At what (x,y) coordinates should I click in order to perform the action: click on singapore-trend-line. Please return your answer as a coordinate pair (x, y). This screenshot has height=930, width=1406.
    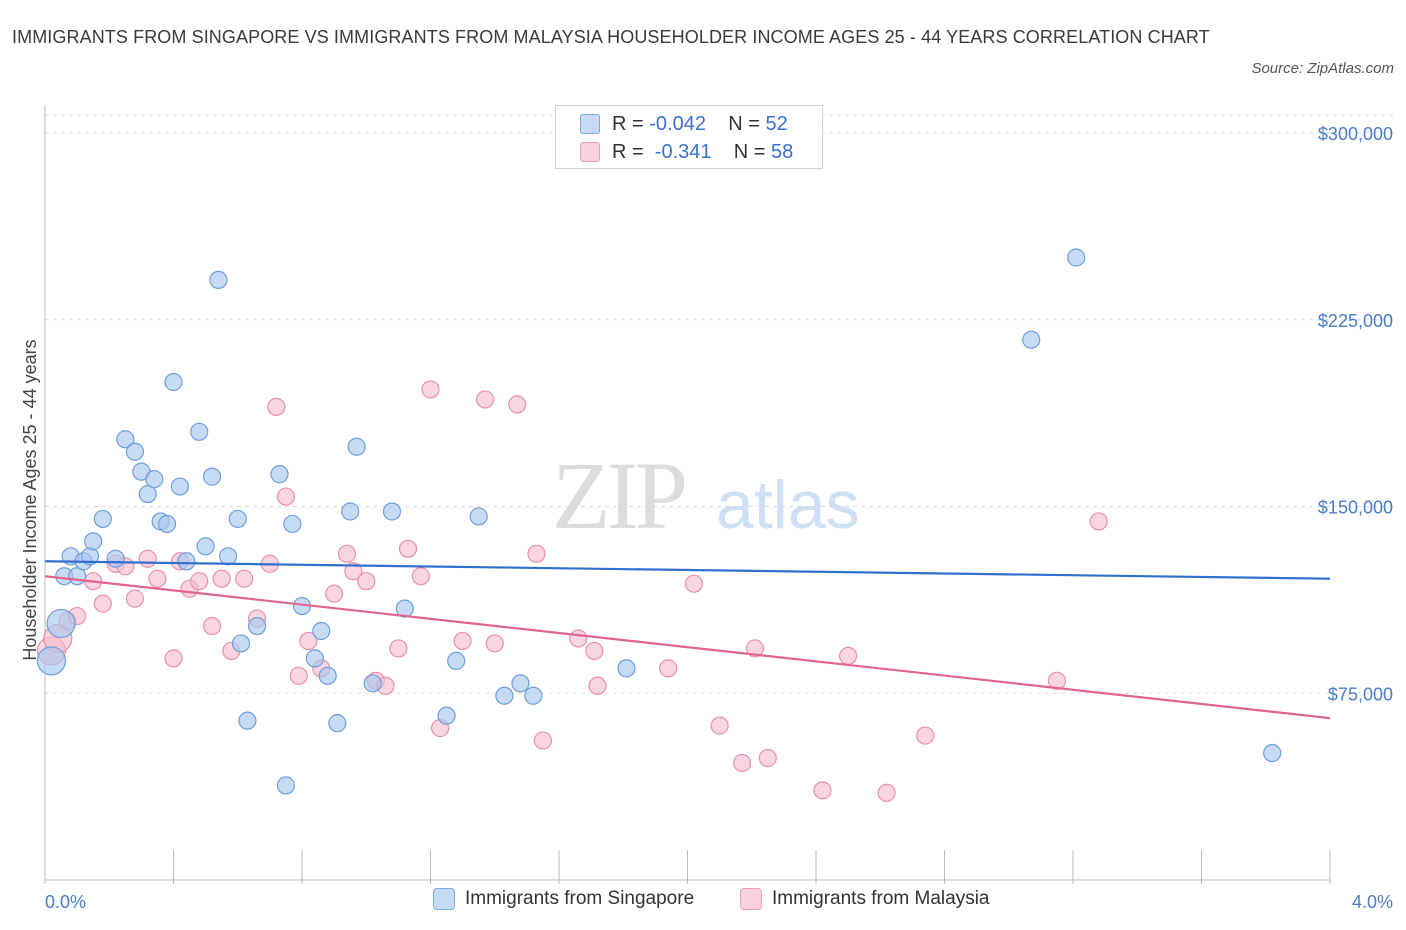
    Looking at the image, I should click on (687, 570).